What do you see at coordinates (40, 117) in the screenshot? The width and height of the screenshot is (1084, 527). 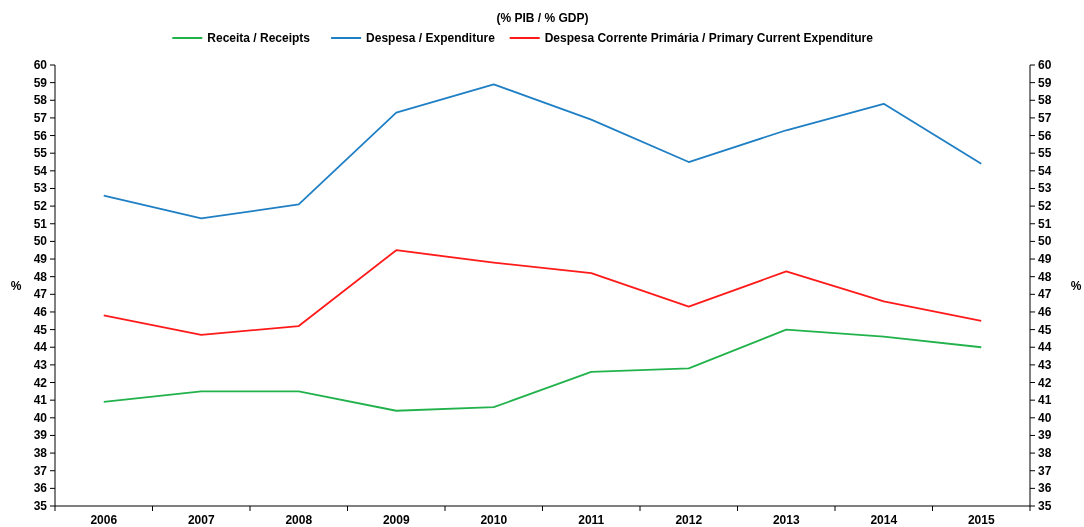 I see `y-tick-label: 57` at bounding box center [40, 117].